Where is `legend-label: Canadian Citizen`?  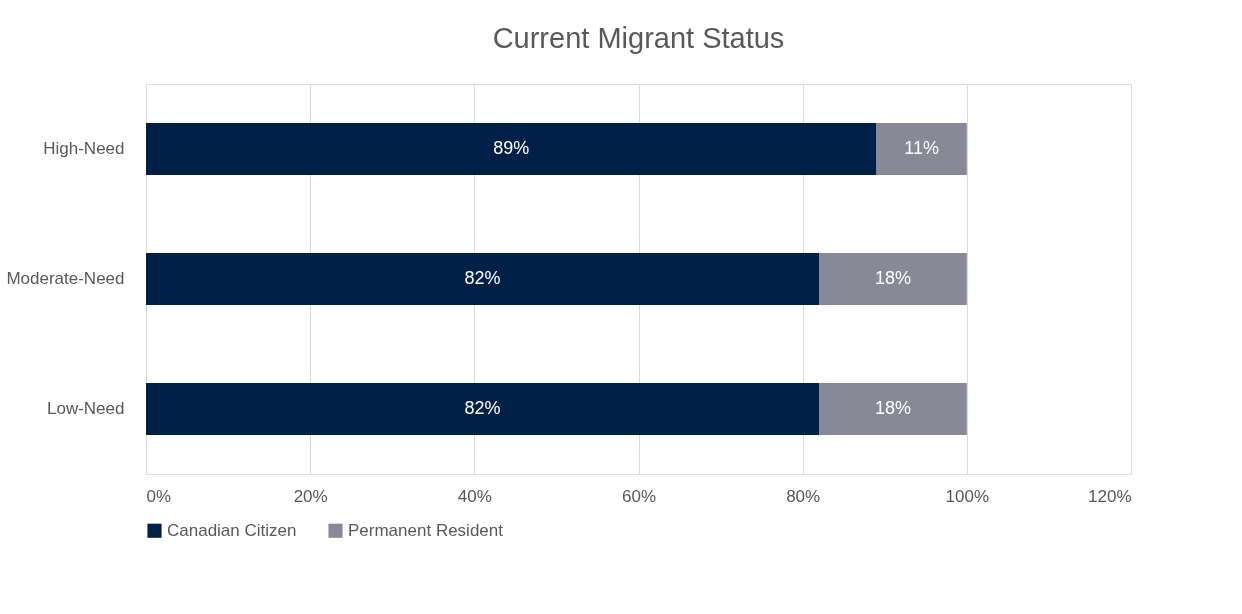
legend-label: Canadian Citizen is located at coordinates (232, 530).